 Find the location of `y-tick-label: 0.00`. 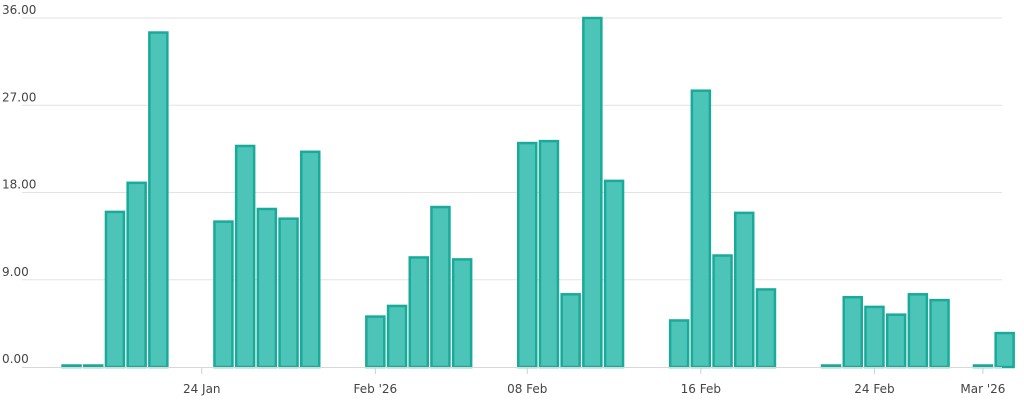

y-tick-label: 0.00 is located at coordinates (15, 359).